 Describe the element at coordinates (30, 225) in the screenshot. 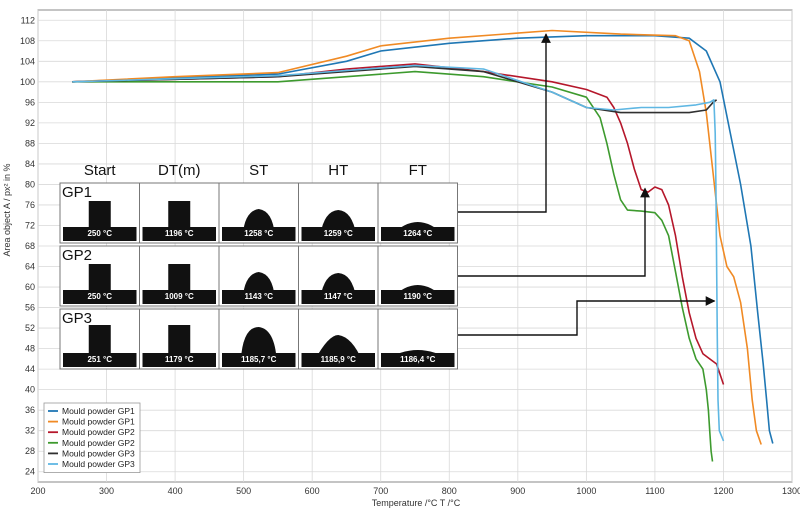

I see `y-tick-label: 72` at that location.